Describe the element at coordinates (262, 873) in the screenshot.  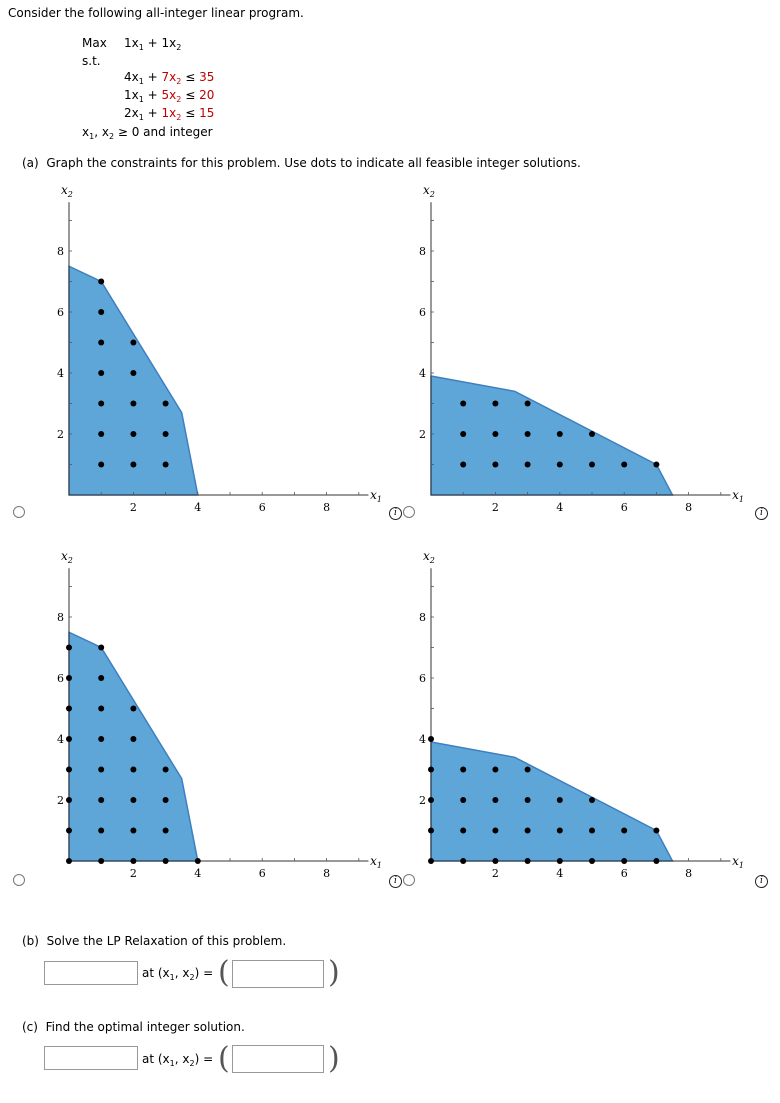
I see `x-tick-label: 6` at that location.